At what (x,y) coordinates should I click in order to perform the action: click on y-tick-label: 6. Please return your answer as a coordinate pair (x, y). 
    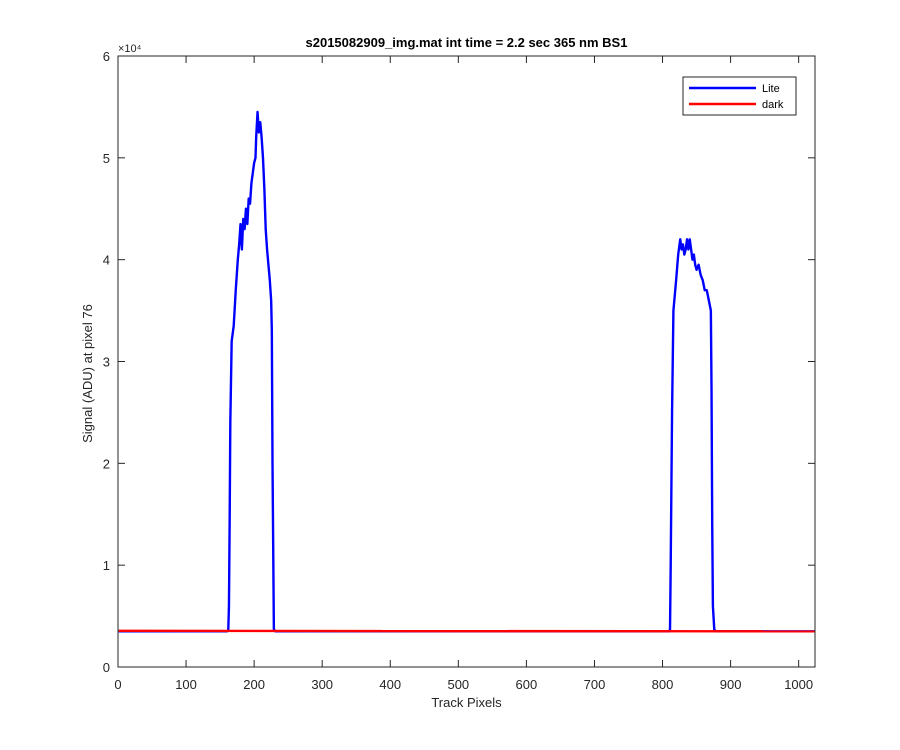
    Looking at the image, I should click on (106, 56).